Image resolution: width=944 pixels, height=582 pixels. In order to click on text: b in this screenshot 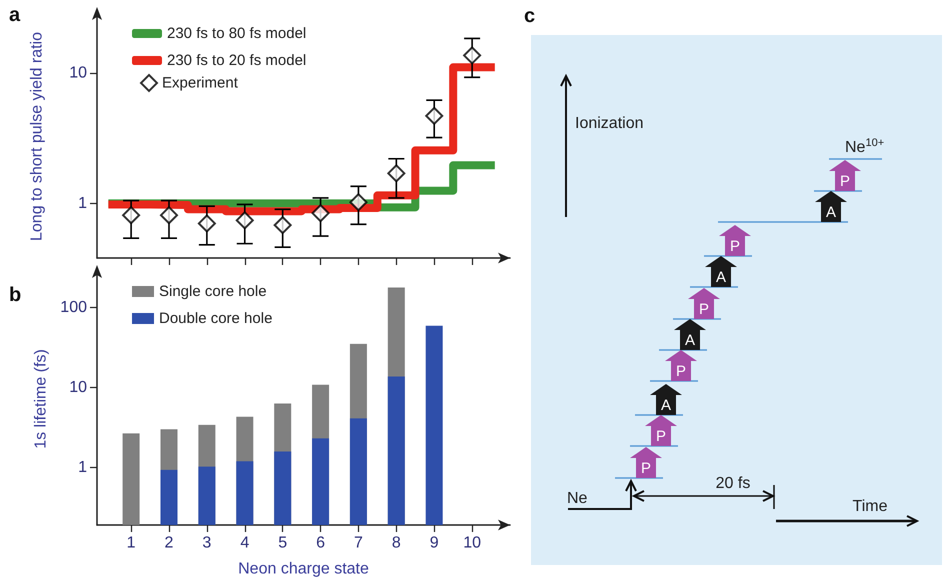, I will do `click(15, 295)`.